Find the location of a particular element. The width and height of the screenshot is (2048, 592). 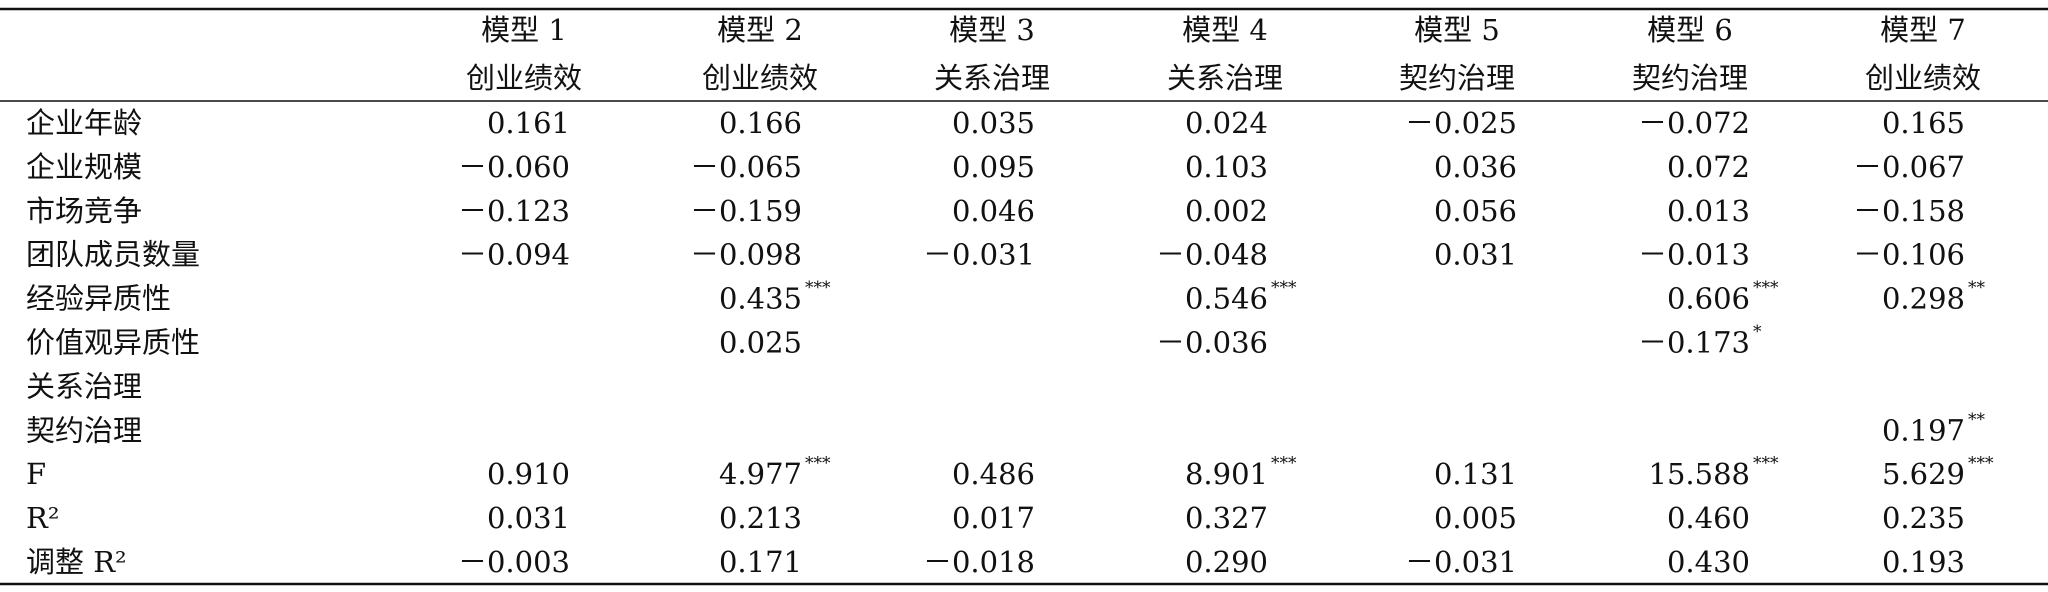

row-label: 契约治理 is located at coordinates (84, 430).